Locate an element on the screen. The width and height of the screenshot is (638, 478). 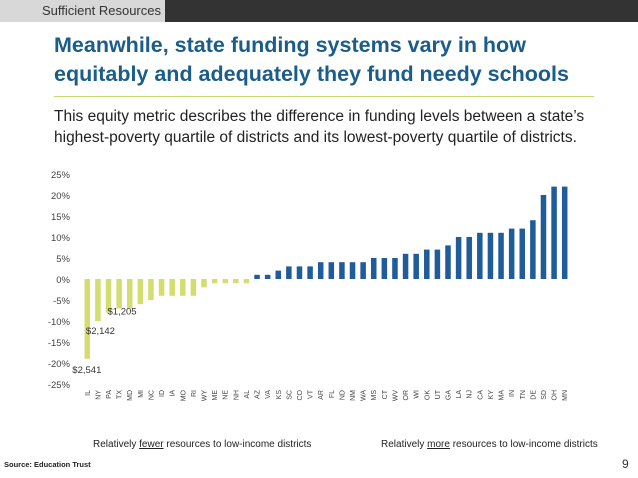
y-tick-label: -25% is located at coordinates (59, 385).